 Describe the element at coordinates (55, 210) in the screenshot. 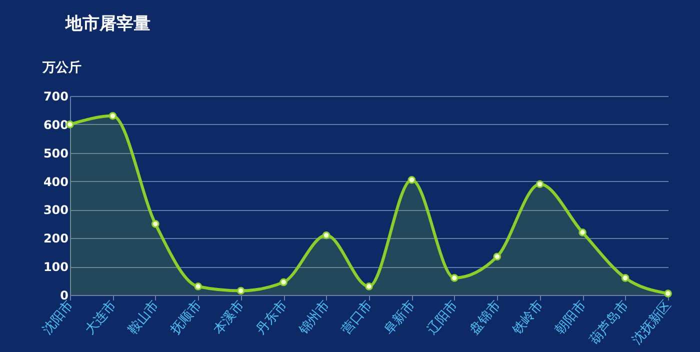

I see `y-tick-label: 300` at that location.